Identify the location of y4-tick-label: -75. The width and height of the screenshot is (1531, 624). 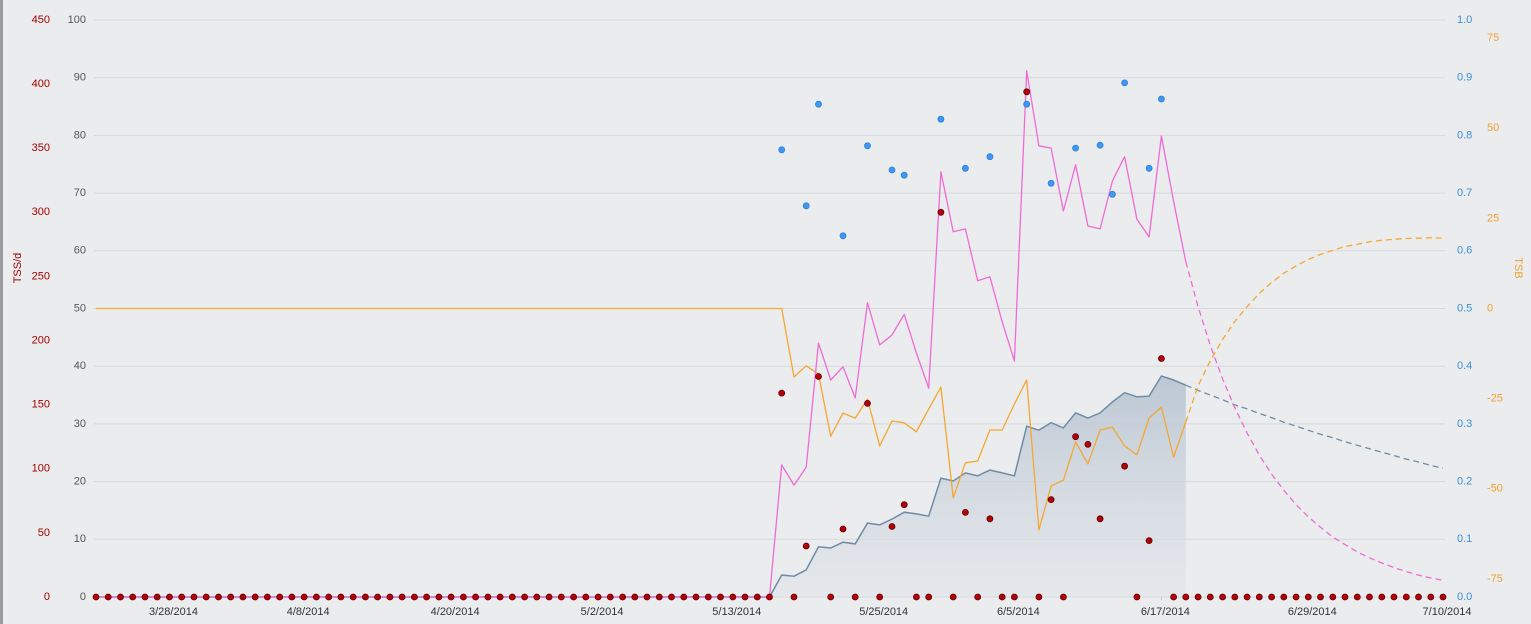
(1495, 579).